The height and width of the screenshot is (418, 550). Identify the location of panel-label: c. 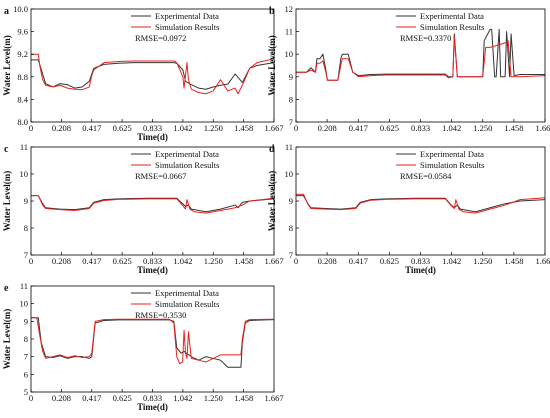
(6, 149).